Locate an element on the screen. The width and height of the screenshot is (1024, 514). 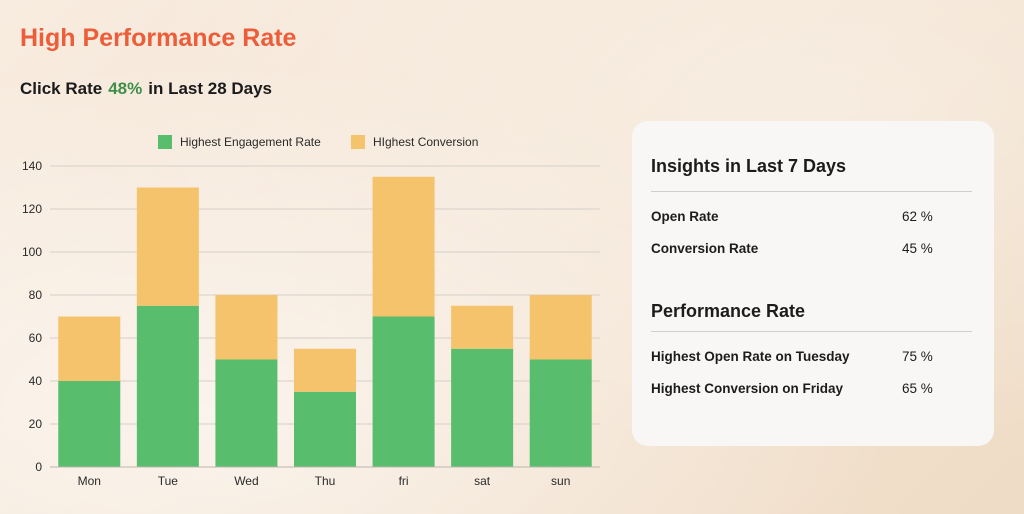
insights-title: Insights in Last 7 Days is located at coordinates (749, 166).